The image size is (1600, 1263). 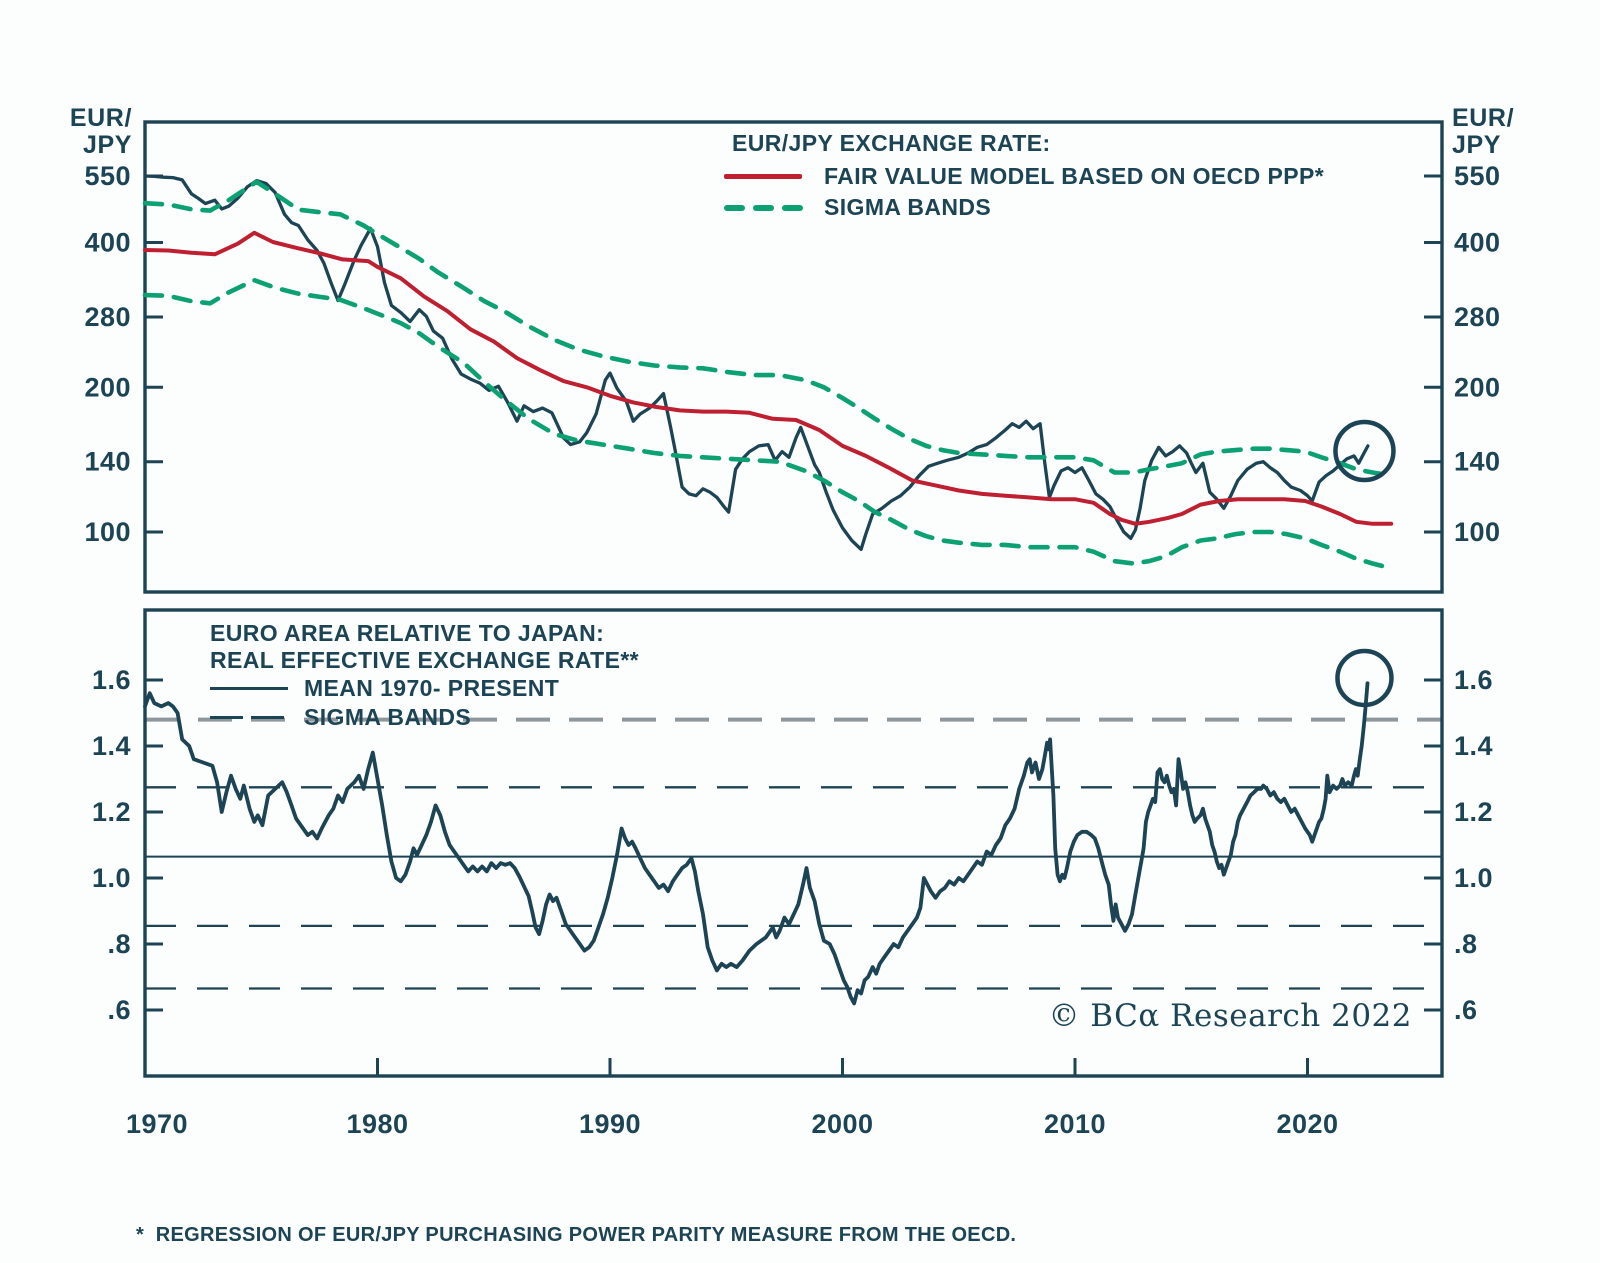 I want to click on legend-item-label: MEAN 1970- PRESENT, so click(x=432, y=688).